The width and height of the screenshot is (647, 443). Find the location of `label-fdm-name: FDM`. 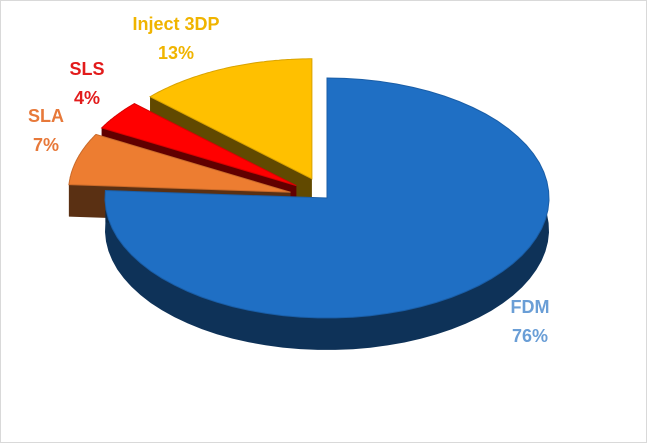

label-fdm-name: FDM is located at coordinates (530, 307).